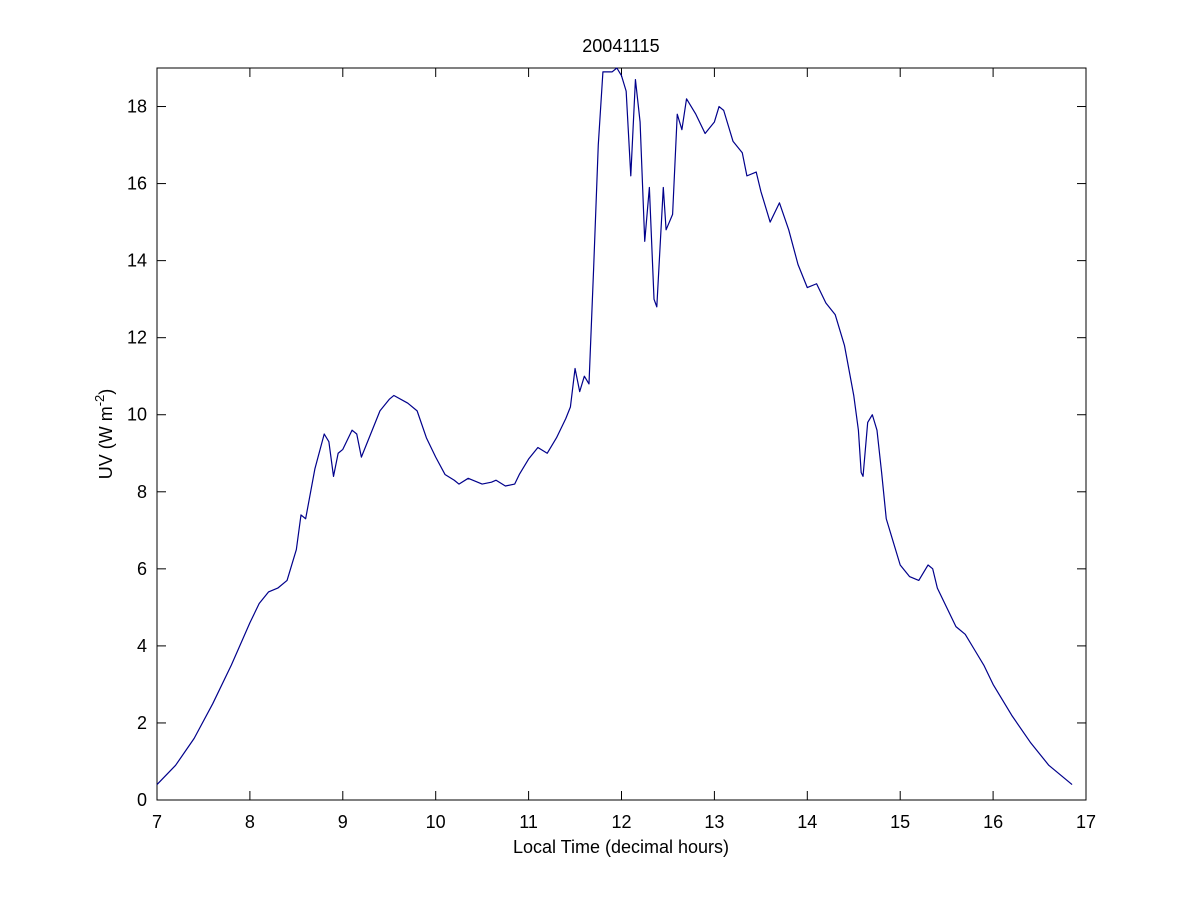  Describe the element at coordinates (137, 261) in the screenshot. I see `y-tick-label: 14` at that location.